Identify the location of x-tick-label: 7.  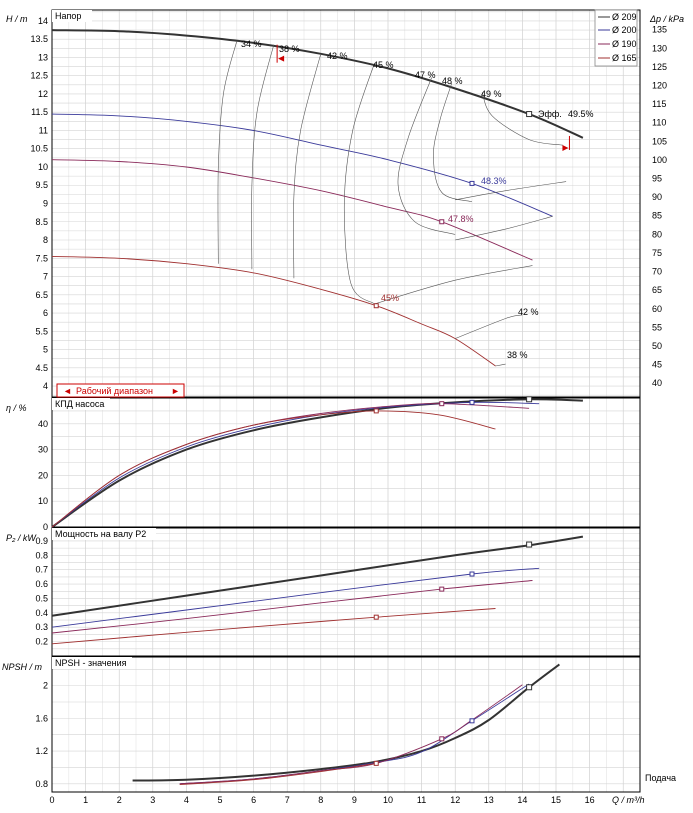
(287, 800).